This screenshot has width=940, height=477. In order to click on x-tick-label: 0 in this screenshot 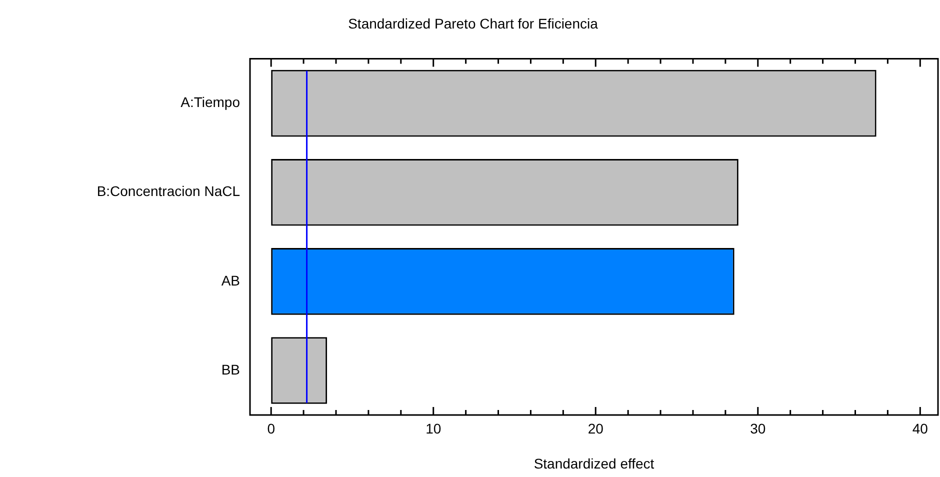, I will do `click(271, 428)`.